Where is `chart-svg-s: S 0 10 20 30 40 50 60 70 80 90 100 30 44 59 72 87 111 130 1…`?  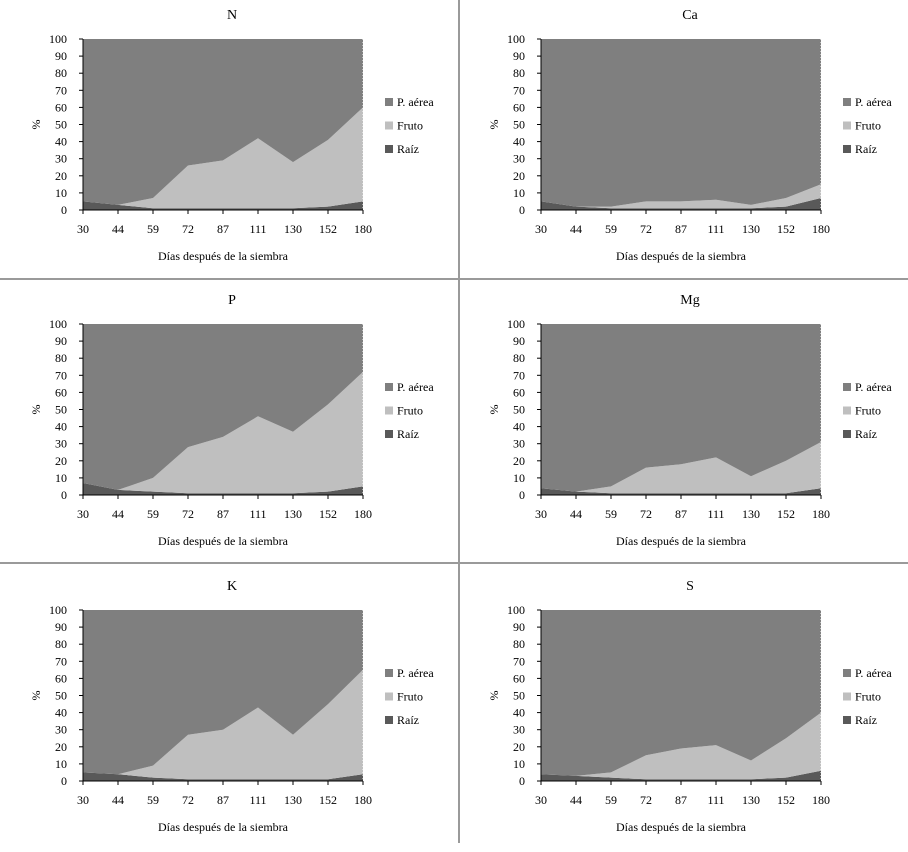 chart-svg-s: S 0 10 20 30 40 50 60 70 80 90 100 30 44 59 72 87 111 130 1… is located at coordinates (689, 706).